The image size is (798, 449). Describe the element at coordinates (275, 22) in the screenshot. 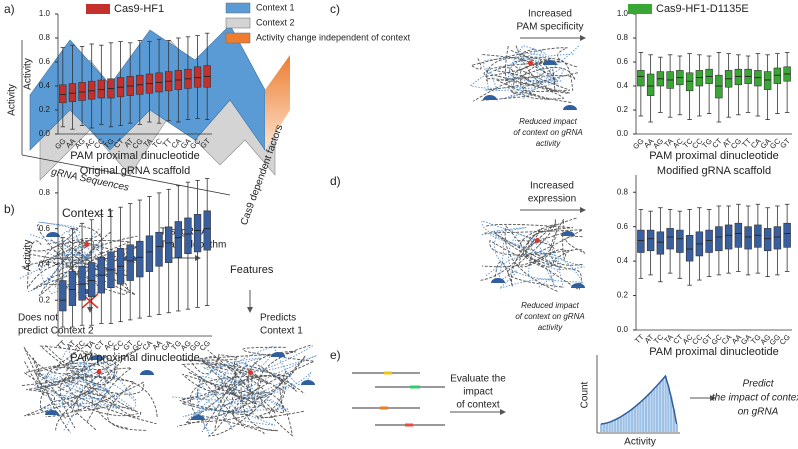

I see `legend-label: Context 2` at that location.